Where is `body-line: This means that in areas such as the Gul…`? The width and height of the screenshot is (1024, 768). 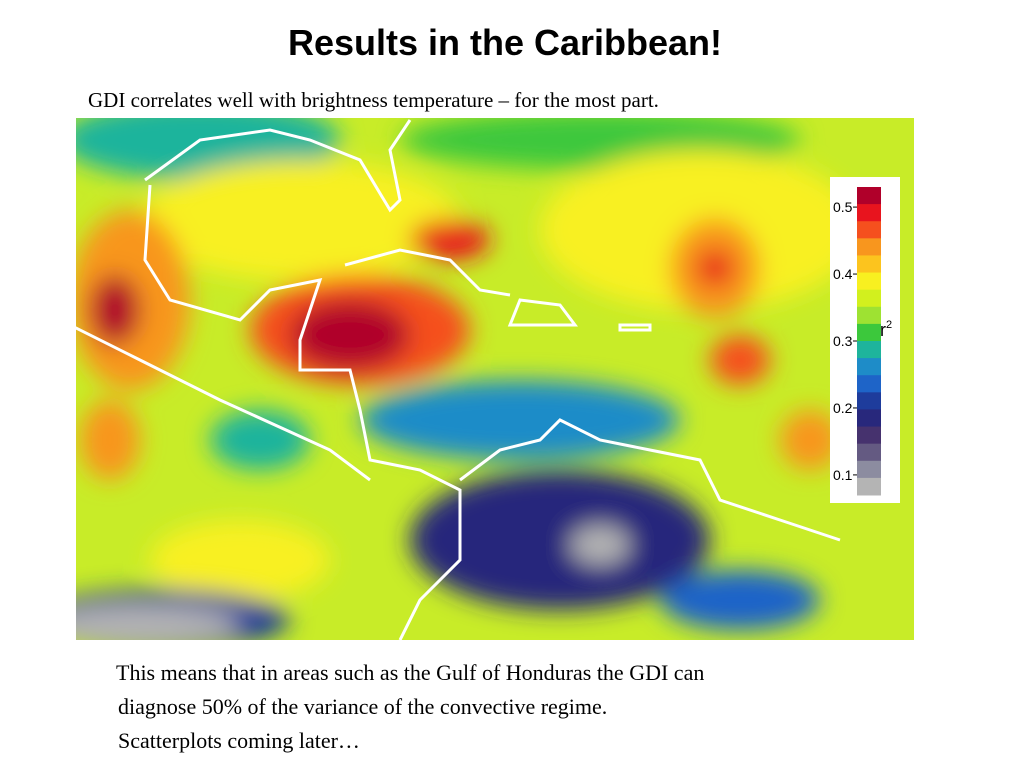
body-line: This means that in areas such as the Gul… is located at coordinates (410, 672).